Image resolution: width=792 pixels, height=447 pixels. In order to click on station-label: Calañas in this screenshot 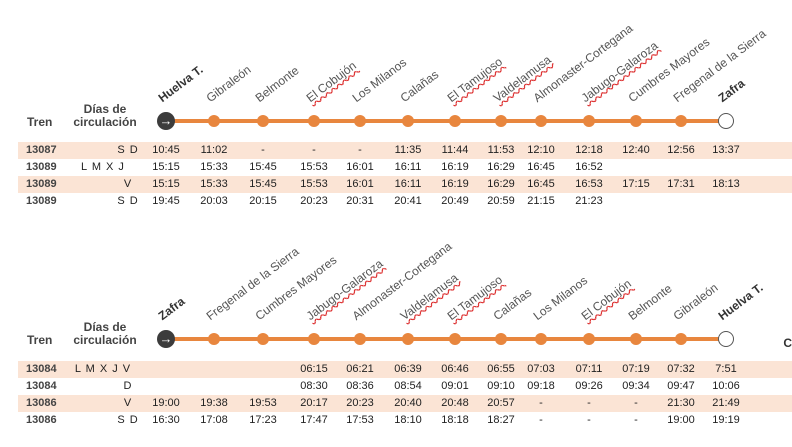, I will do `click(513, 304)`.